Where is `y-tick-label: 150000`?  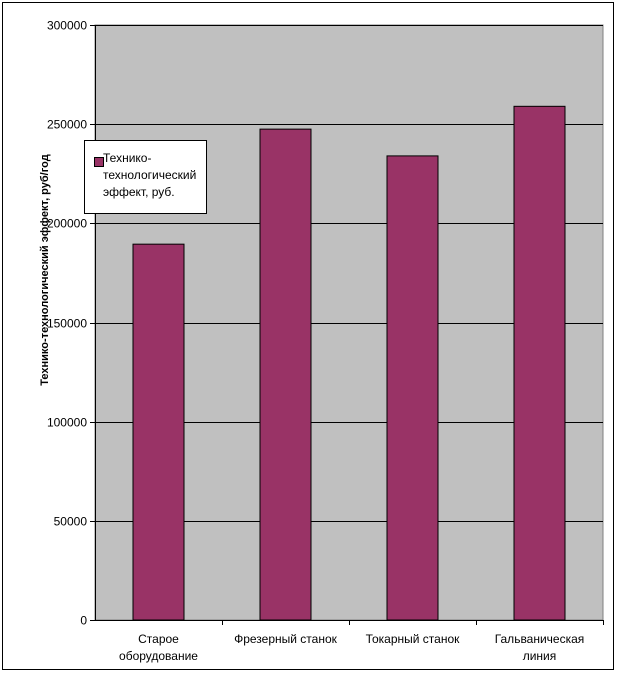
y-tick-label: 150000 is located at coordinates (67, 324).